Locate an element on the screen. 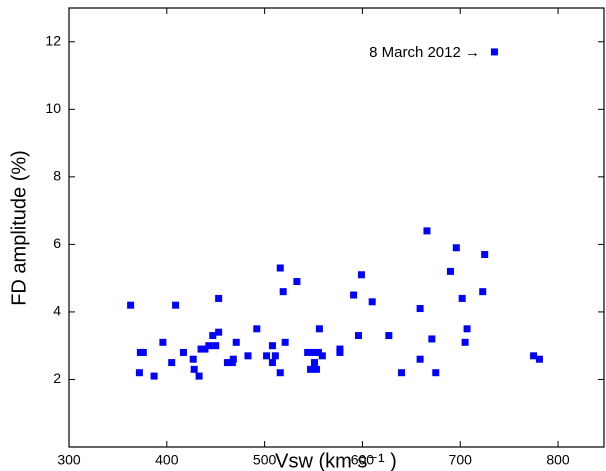 The width and height of the screenshot is (606, 471). y-axis-title: FD amplitude (%) is located at coordinates (19, 228).